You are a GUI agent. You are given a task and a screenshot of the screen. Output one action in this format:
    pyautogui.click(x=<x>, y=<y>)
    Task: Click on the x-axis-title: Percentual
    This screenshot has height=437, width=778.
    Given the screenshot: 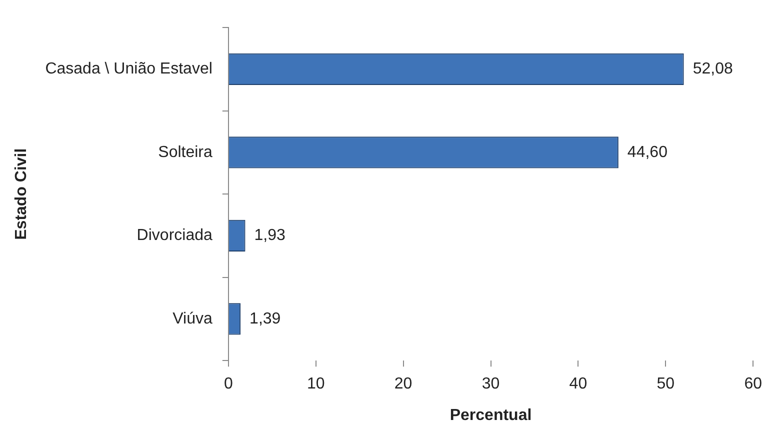 What is the action you would take?
    pyautogui.click(x=491, y=415)
    